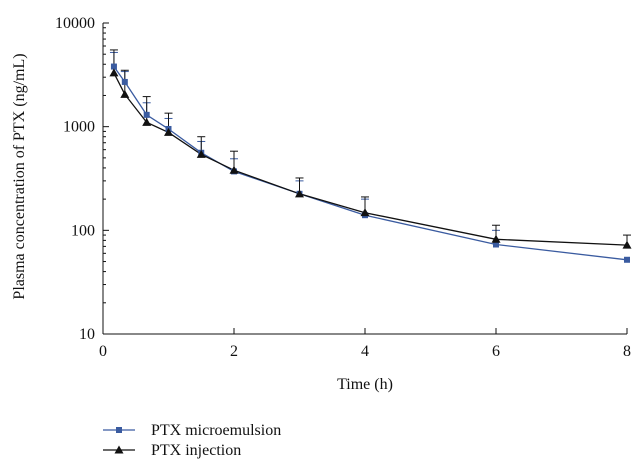 This screenshot has width=633, height=465. Describe the element at coordinates (192, 440) in the screenshot. I see `legend: PTX microemulsion PTX injection` at that location.